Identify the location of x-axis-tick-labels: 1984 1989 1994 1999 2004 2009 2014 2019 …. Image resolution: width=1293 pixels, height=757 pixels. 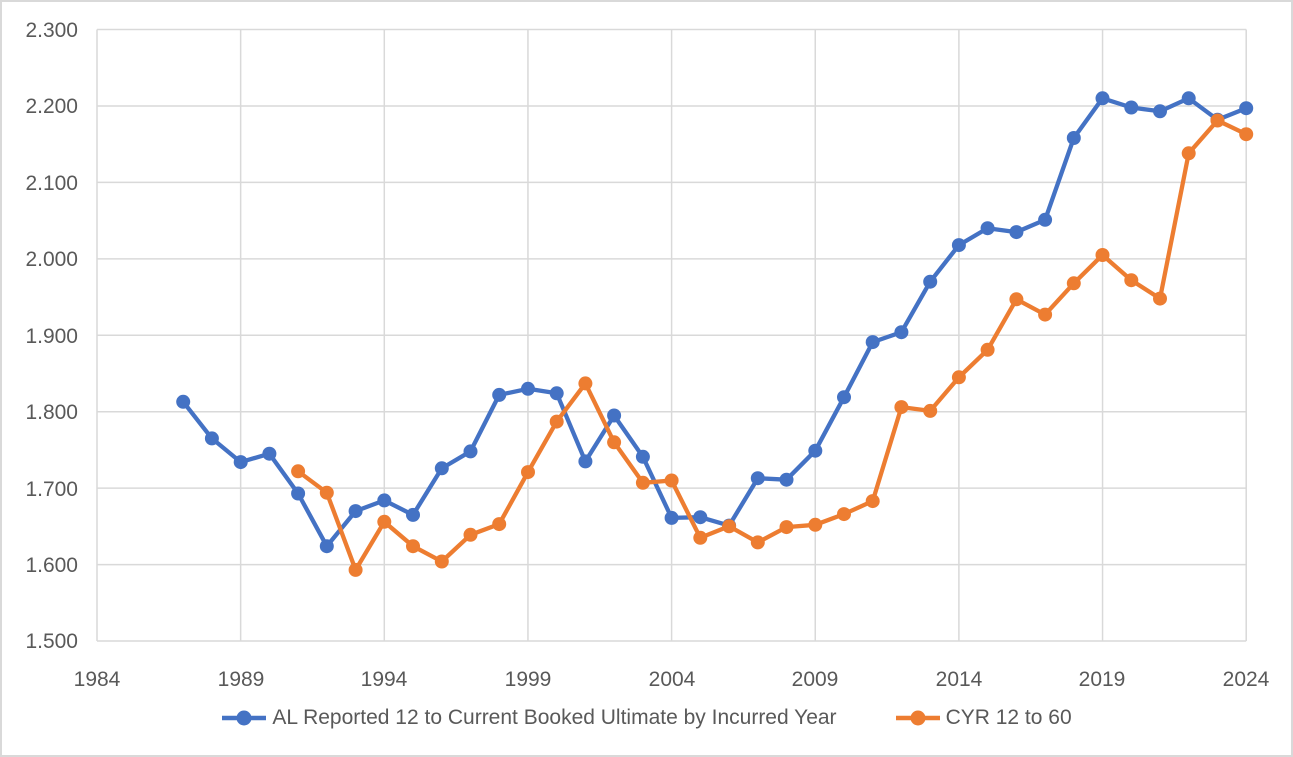
(672, 679).